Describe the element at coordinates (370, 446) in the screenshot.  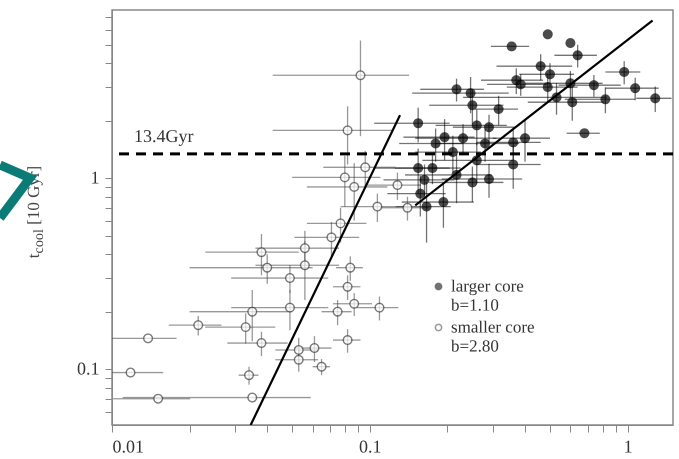
I see `x-tick-label: 0.1` at that location.